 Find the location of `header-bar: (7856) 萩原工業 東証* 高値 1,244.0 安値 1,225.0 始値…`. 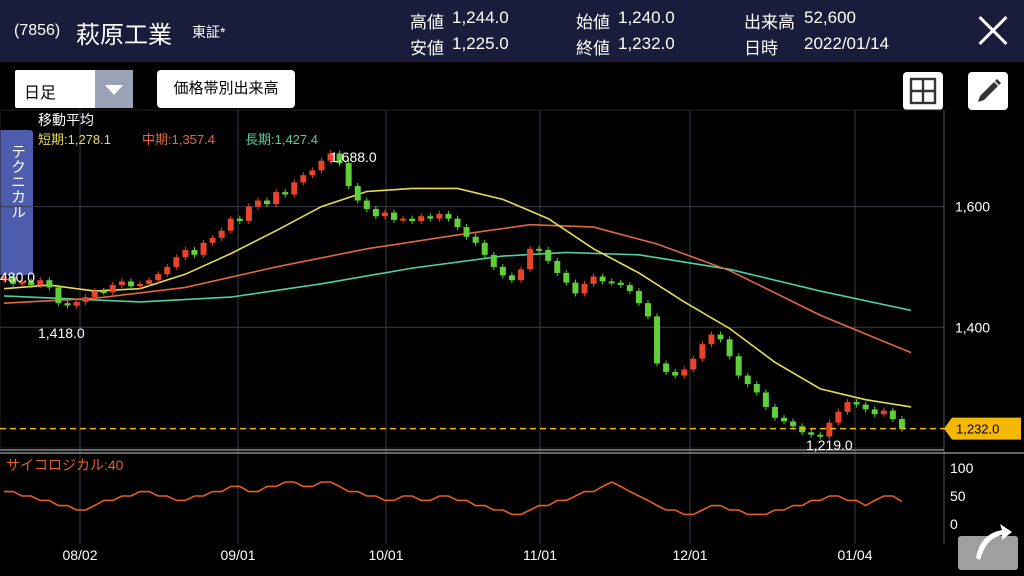

header-bar: (7856) 萩原工業 東証* 高値 1,244.0 安値 1,225.0 始値… is located at coordinates (512, 31).